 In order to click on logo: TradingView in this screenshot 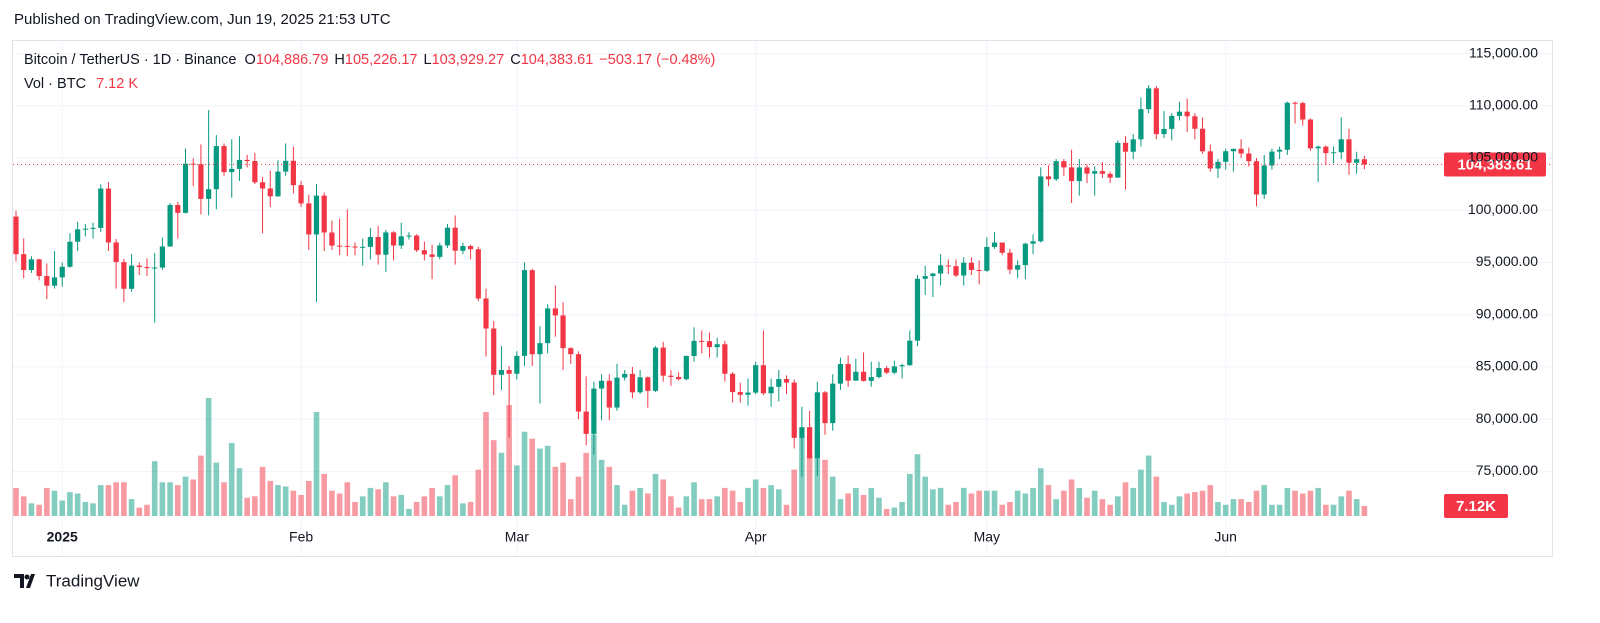, I will do `click(77, 580)`.